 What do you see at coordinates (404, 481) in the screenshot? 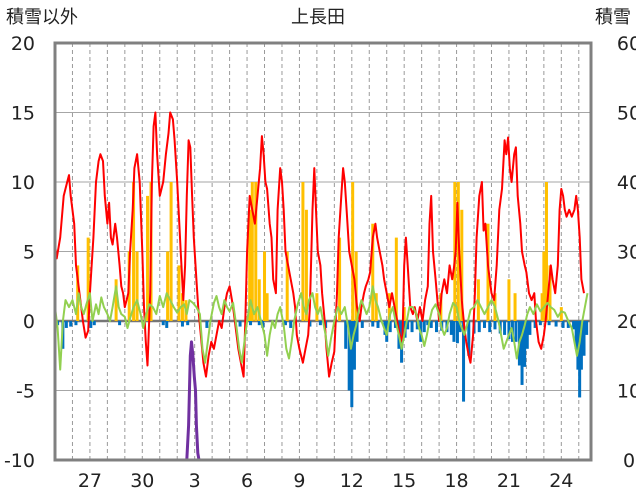
I see `x-tick-label: 15` at bounding box center [404, 481].